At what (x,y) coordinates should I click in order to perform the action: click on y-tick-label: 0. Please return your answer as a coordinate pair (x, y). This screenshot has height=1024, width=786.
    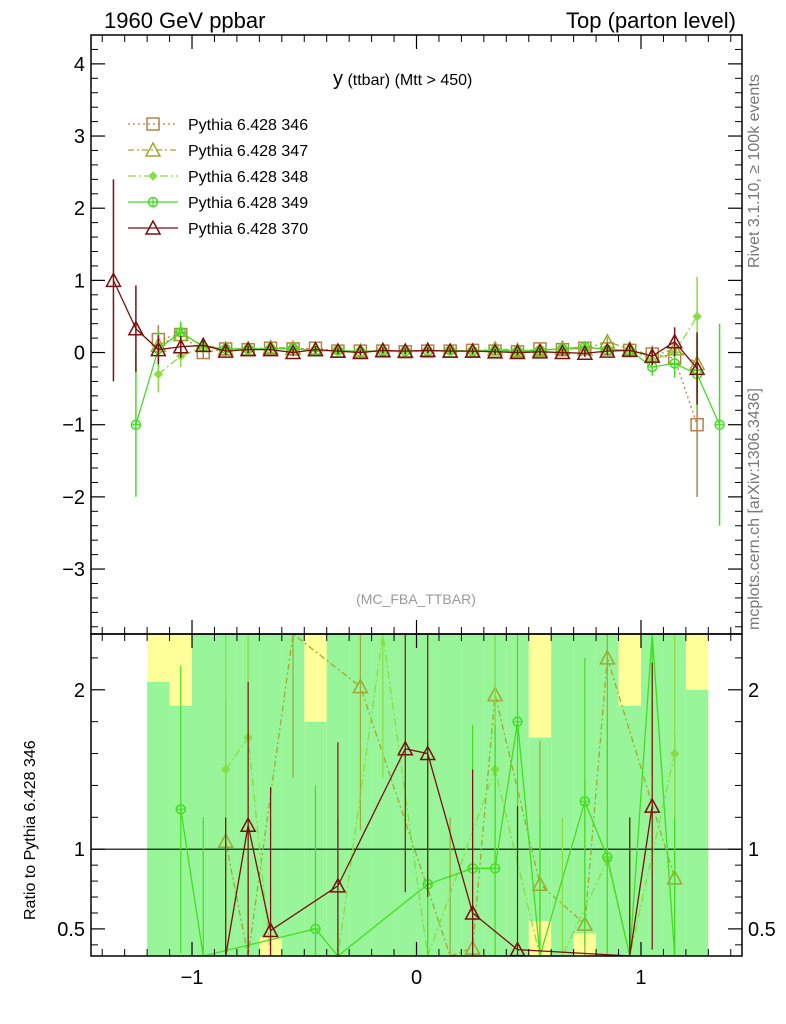
    Looking at the image, I should click on (79, 354).